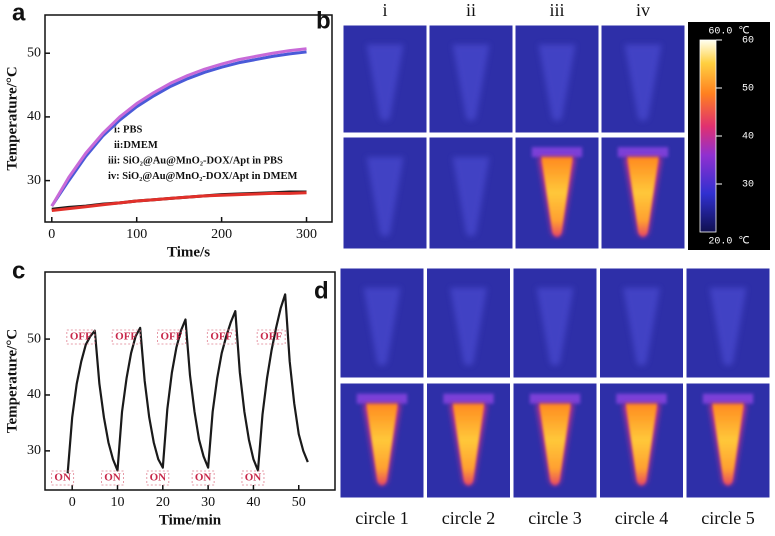  I want to click on legend-entry: i: PBS, so click(128, 129).